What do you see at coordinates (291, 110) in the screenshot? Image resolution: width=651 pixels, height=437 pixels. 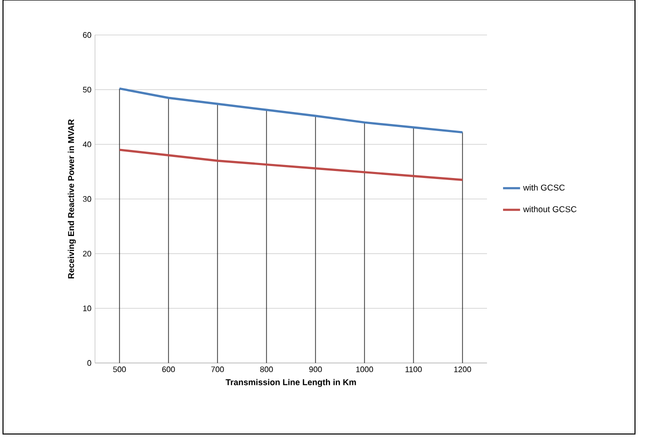 I see `line-series` at bounding box center [291, 110].